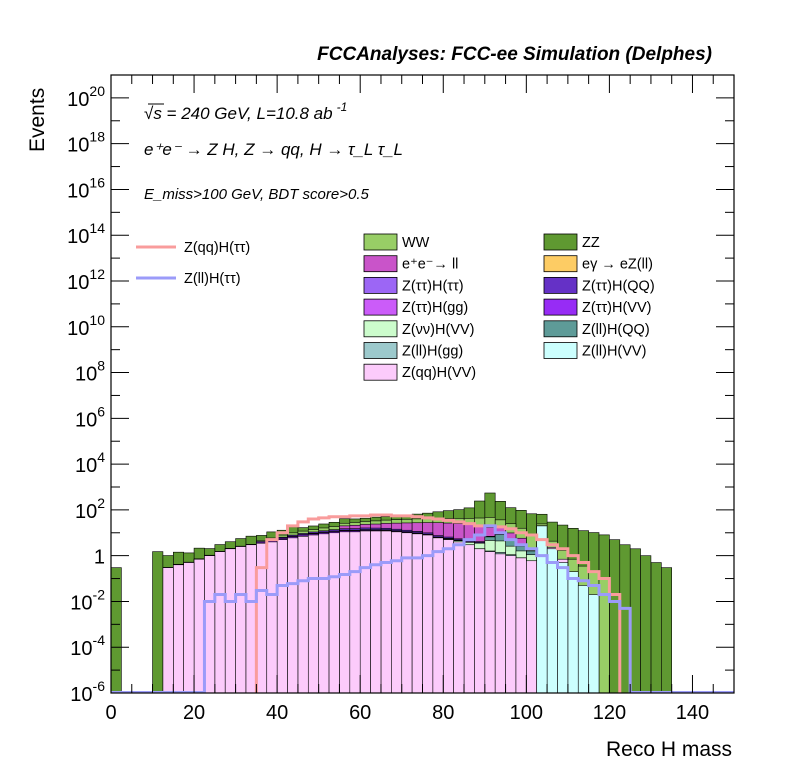 The height and width of the screenshot is (772, 796). What do you see at coordinates (609, 713) in the screenshot?
I see `x-tick-label: 120` at bounding box center [609, 713].